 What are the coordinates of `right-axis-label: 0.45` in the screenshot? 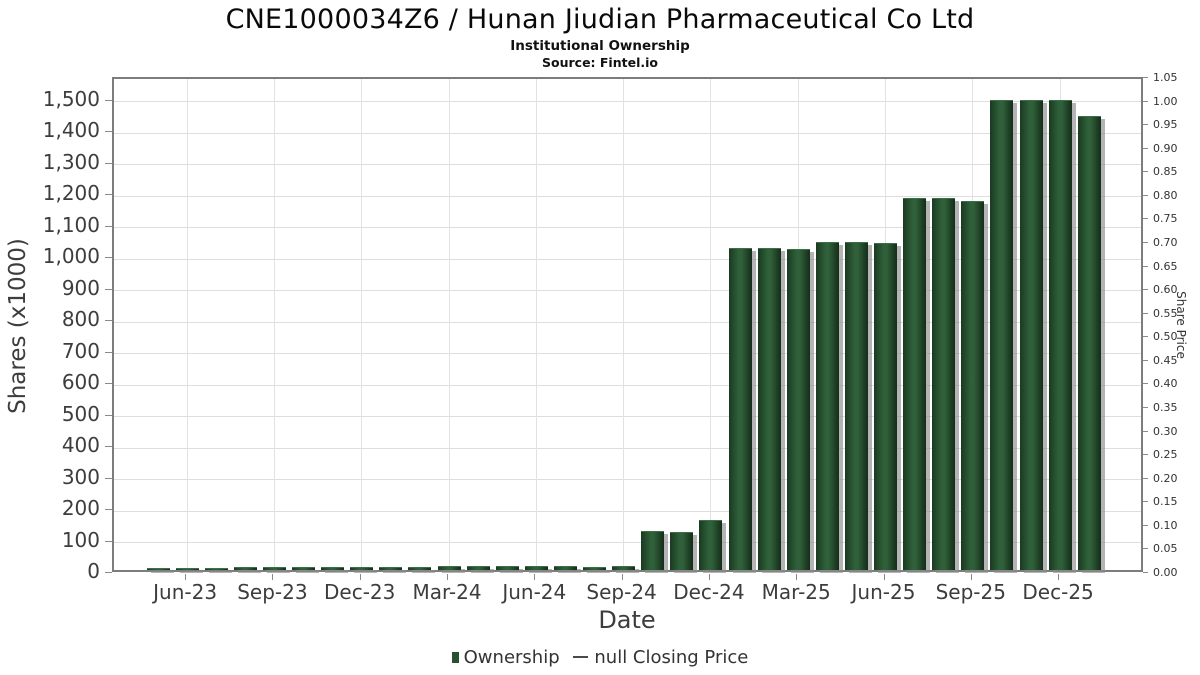 It's located at (1165, 360).